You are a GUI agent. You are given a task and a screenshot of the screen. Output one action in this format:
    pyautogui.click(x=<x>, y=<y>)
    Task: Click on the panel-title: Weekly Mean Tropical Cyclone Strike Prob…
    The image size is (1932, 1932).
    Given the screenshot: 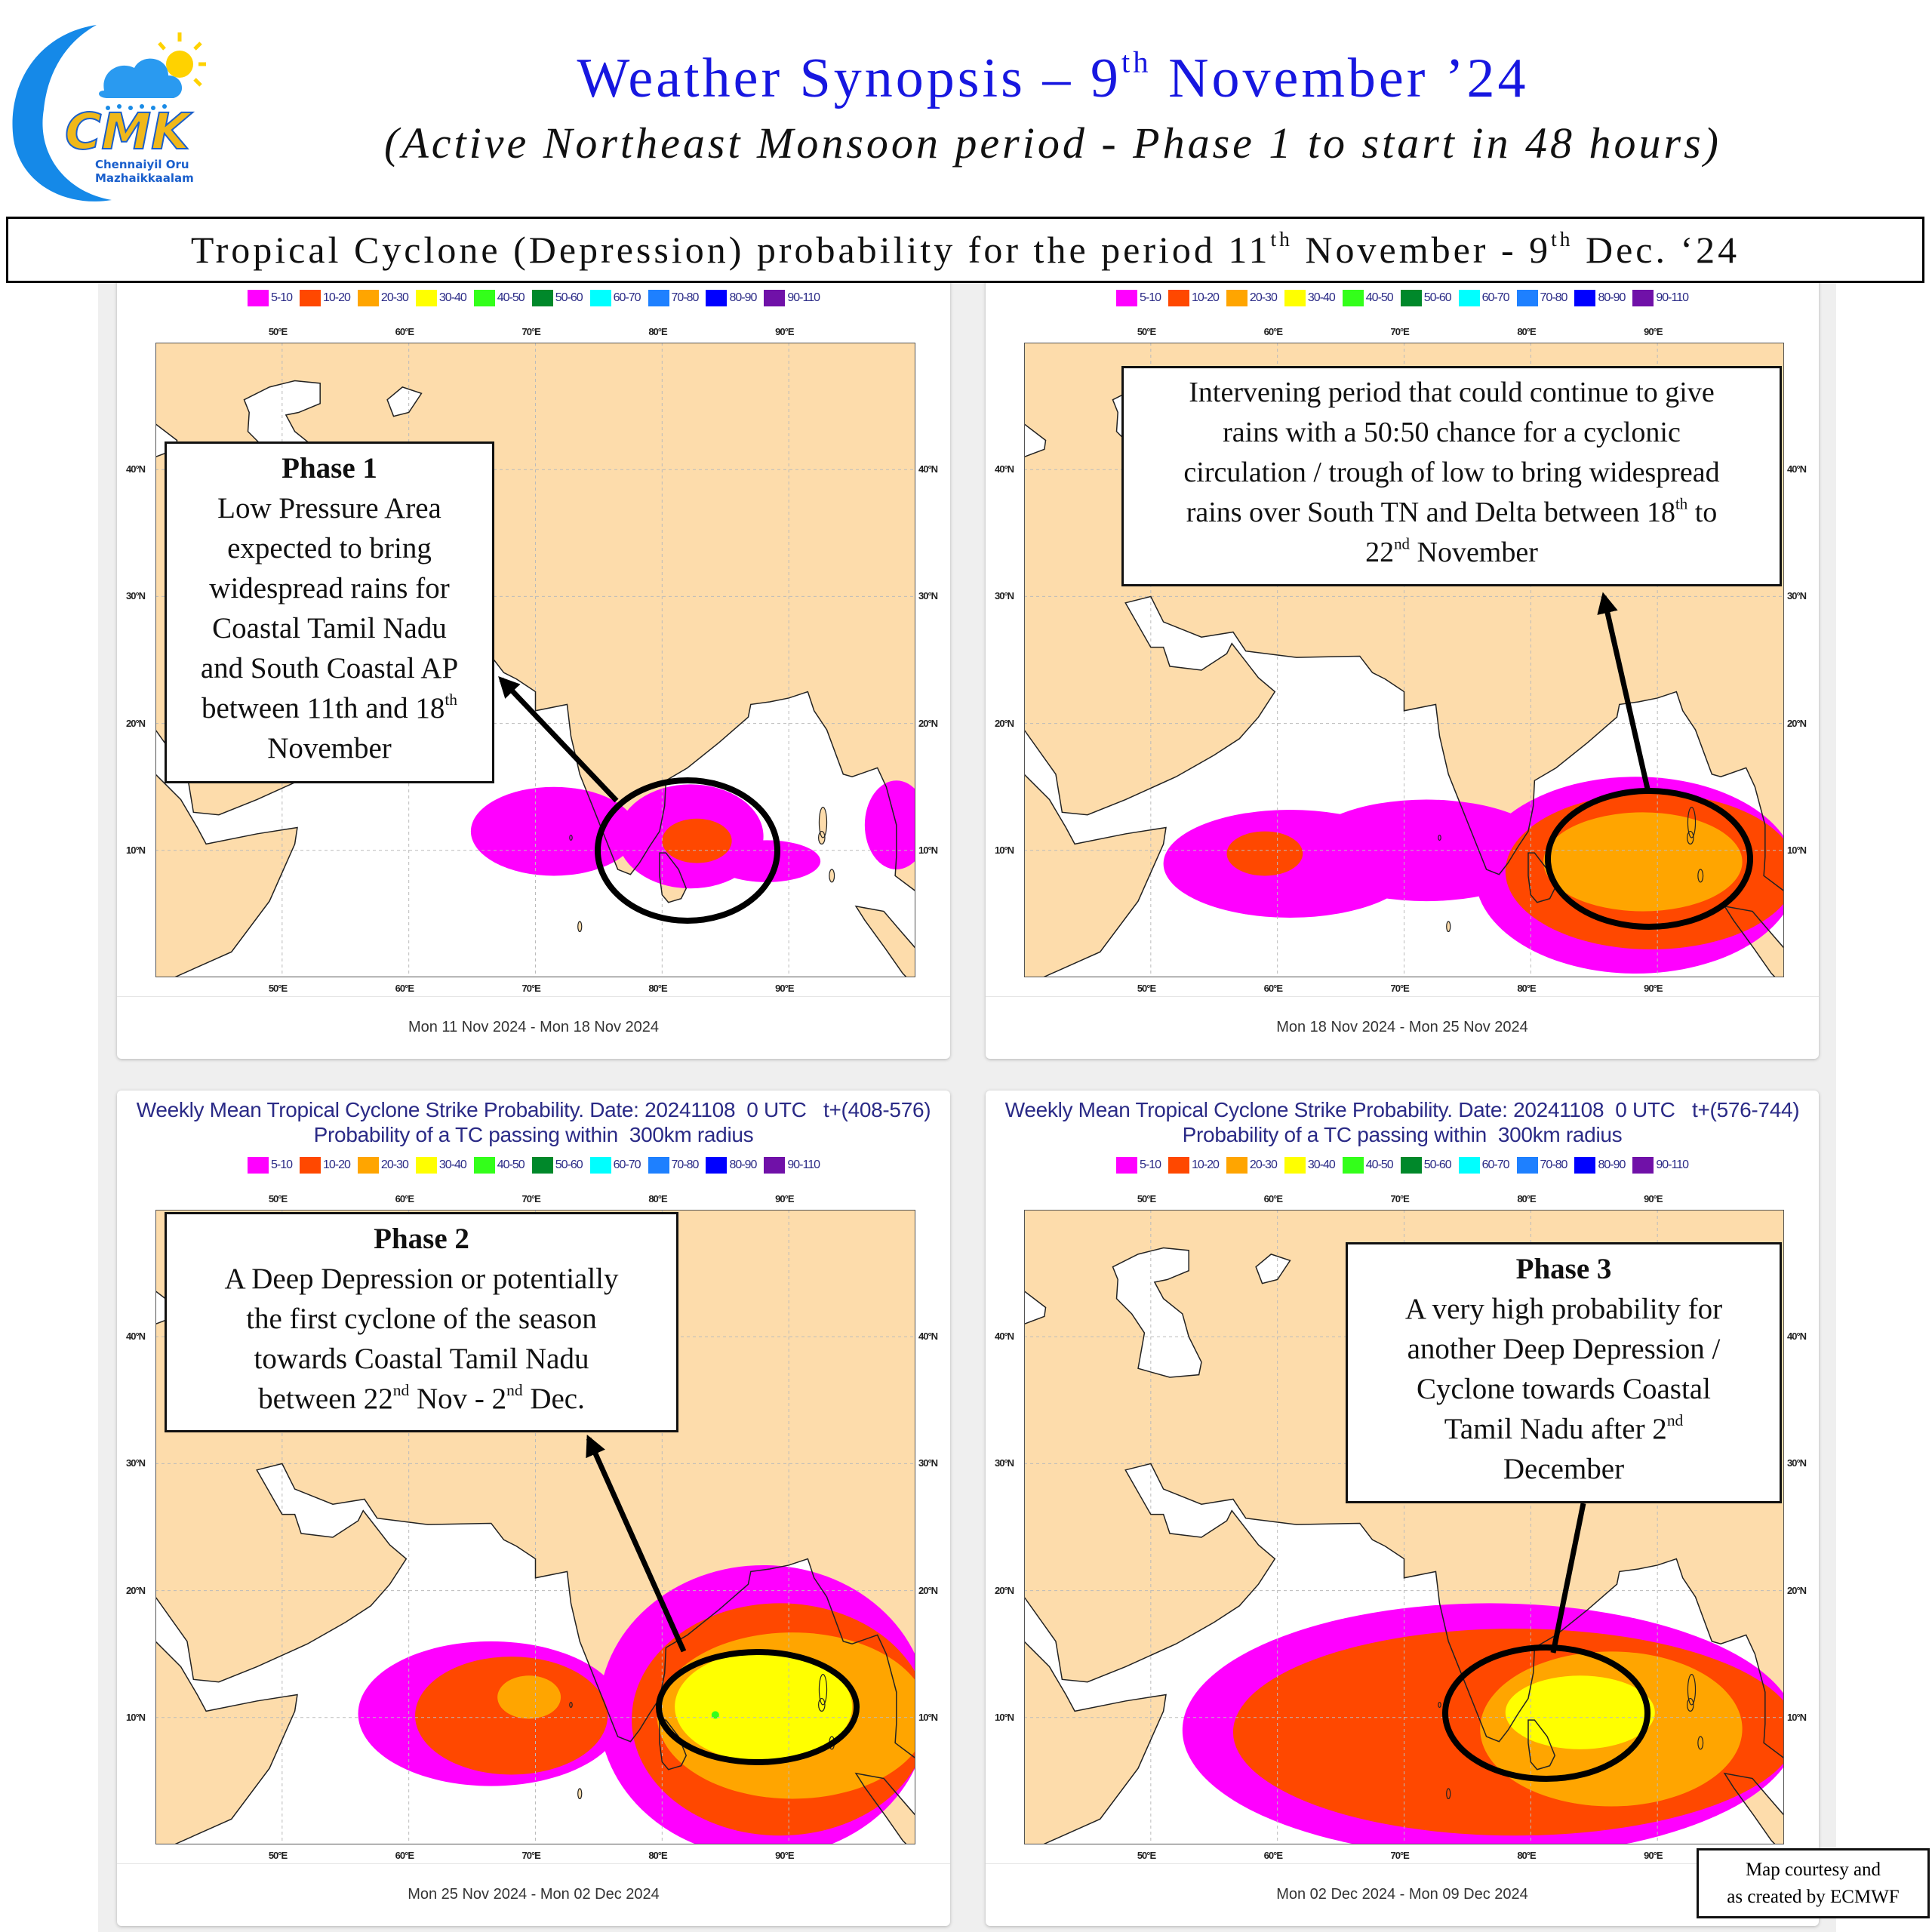 What is the action you would take?
    pyautogui.click(x=533, y=1109)
    